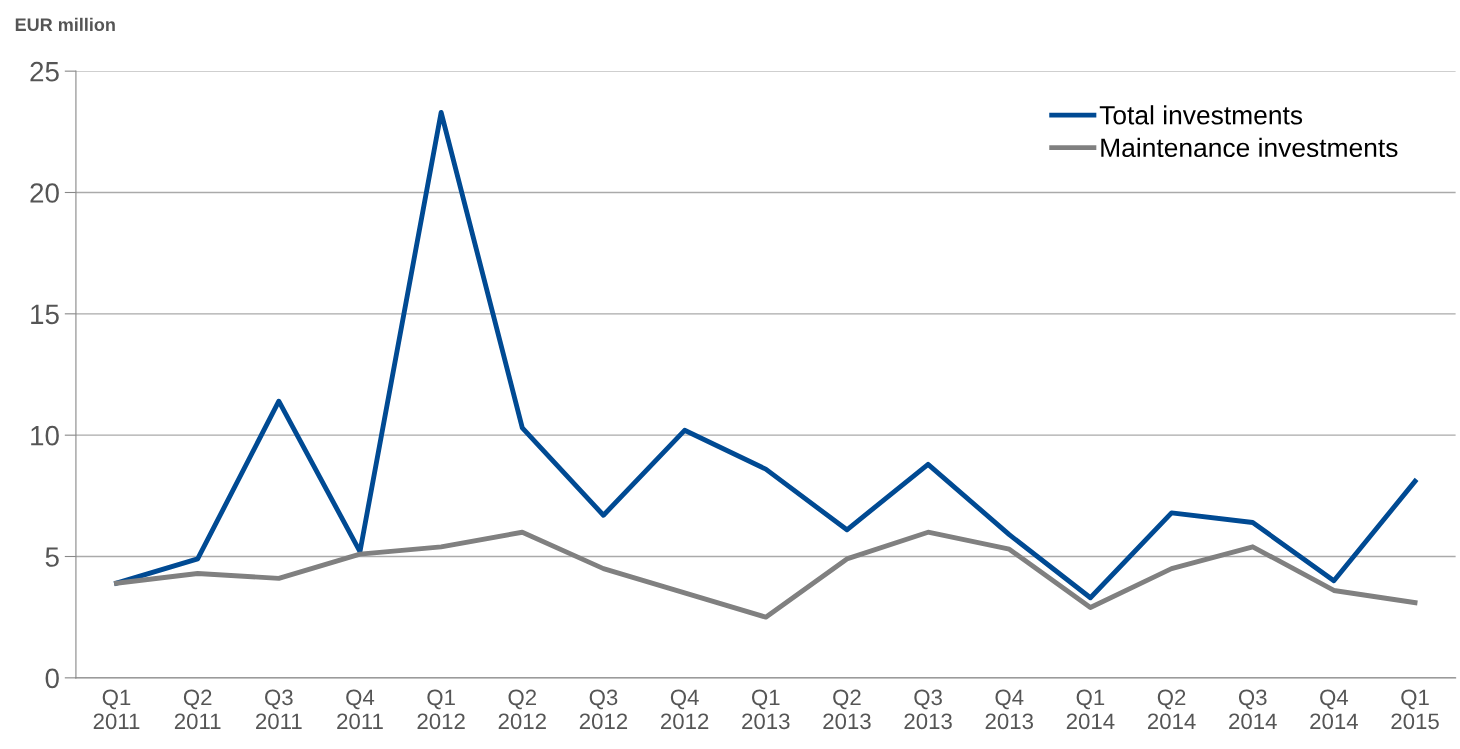  Describe the element at coordinates (44, 193) in the screenshot. I see `y-tick-label: 20` at that location.